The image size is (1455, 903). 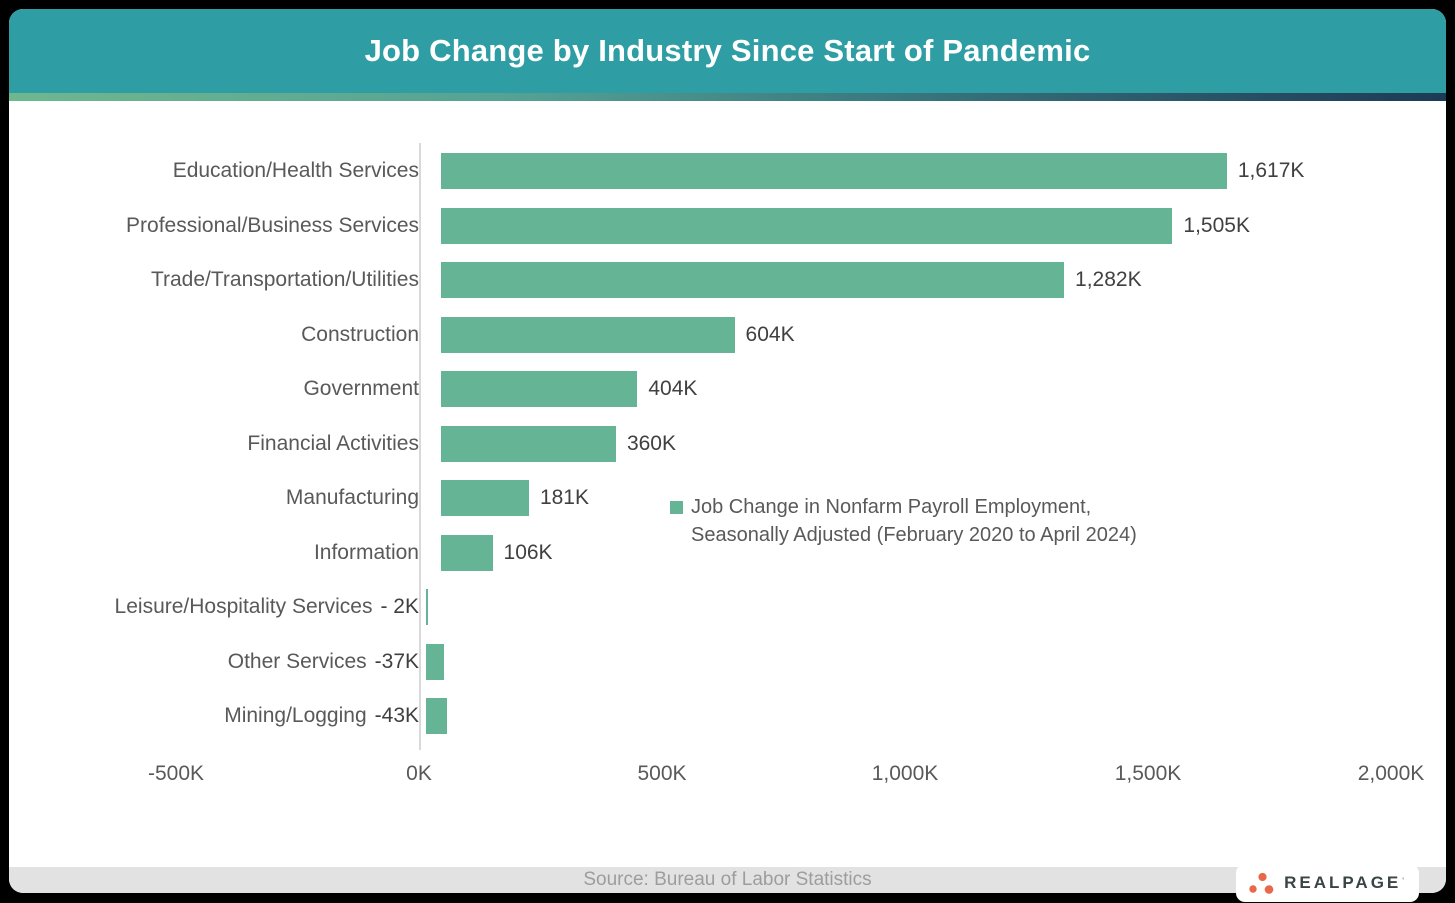 What do you see at coordinates (651, 443) in the screenshot?
I see `bar-value-label: 360K` at bounding box center [651, 443].